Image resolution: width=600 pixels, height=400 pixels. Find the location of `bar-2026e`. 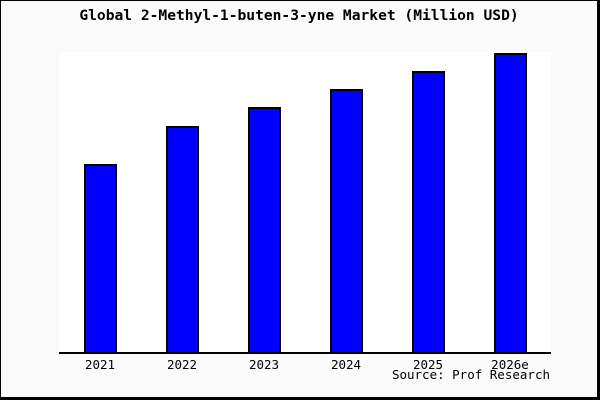

bar-2026e is located at coordinates (510, 202).